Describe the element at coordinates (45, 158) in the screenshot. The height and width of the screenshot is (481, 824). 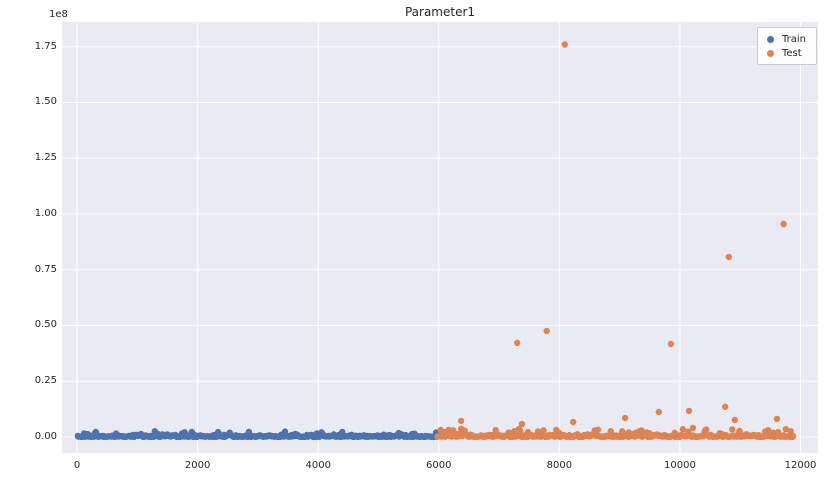
I see `y-tick-label: 1.25` at that location.